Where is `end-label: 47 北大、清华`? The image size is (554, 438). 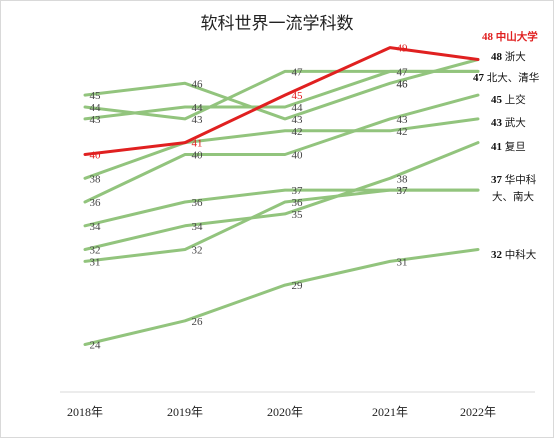
end-label: 47 北大、清华 is located at coordinates (506, 77).